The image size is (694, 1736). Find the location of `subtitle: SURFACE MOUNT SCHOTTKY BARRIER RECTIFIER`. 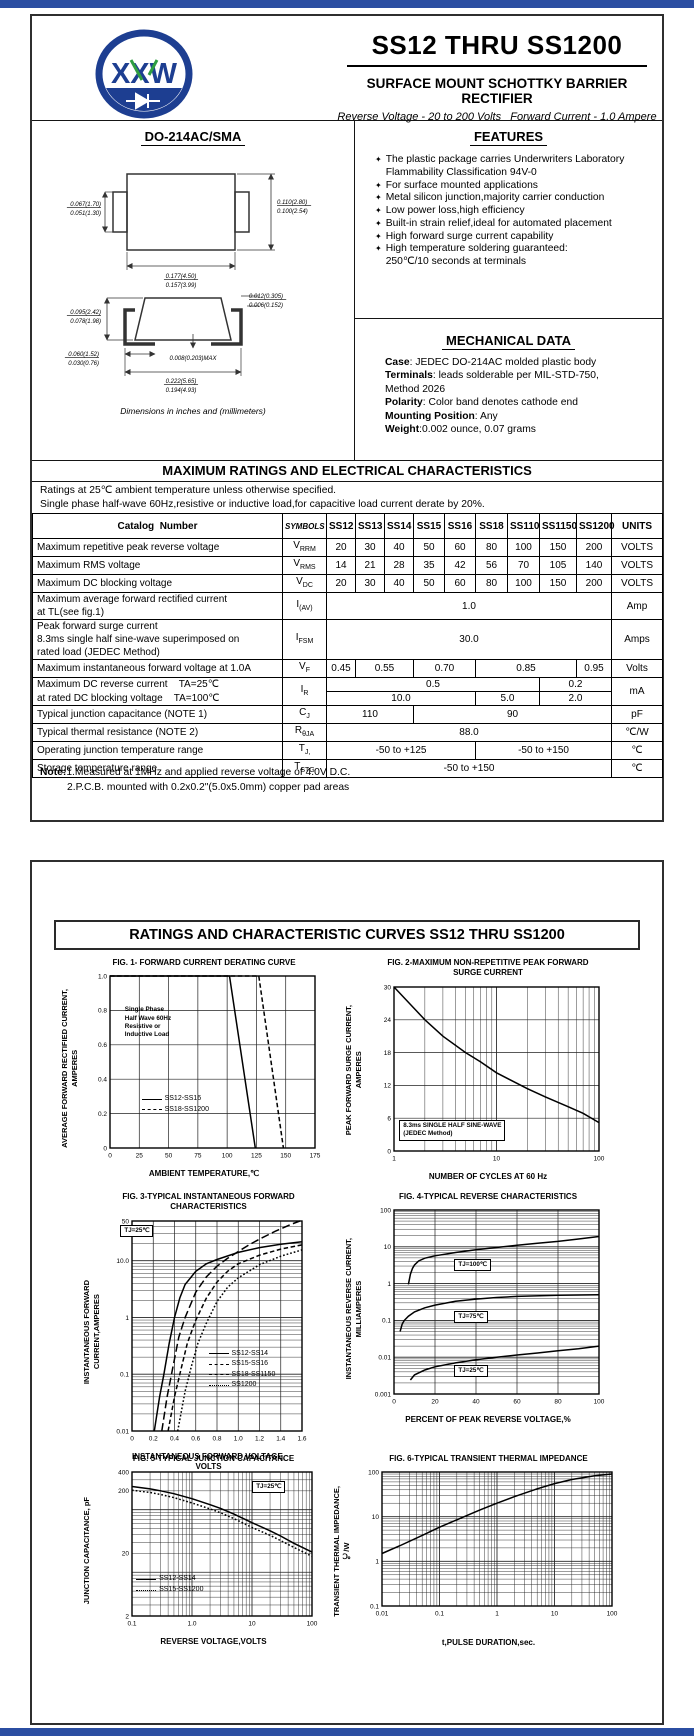

subtitle: SURFACE MOUNT SCHOTTKY BARRIER RECTIFIER is located at coordinates (497, 91).